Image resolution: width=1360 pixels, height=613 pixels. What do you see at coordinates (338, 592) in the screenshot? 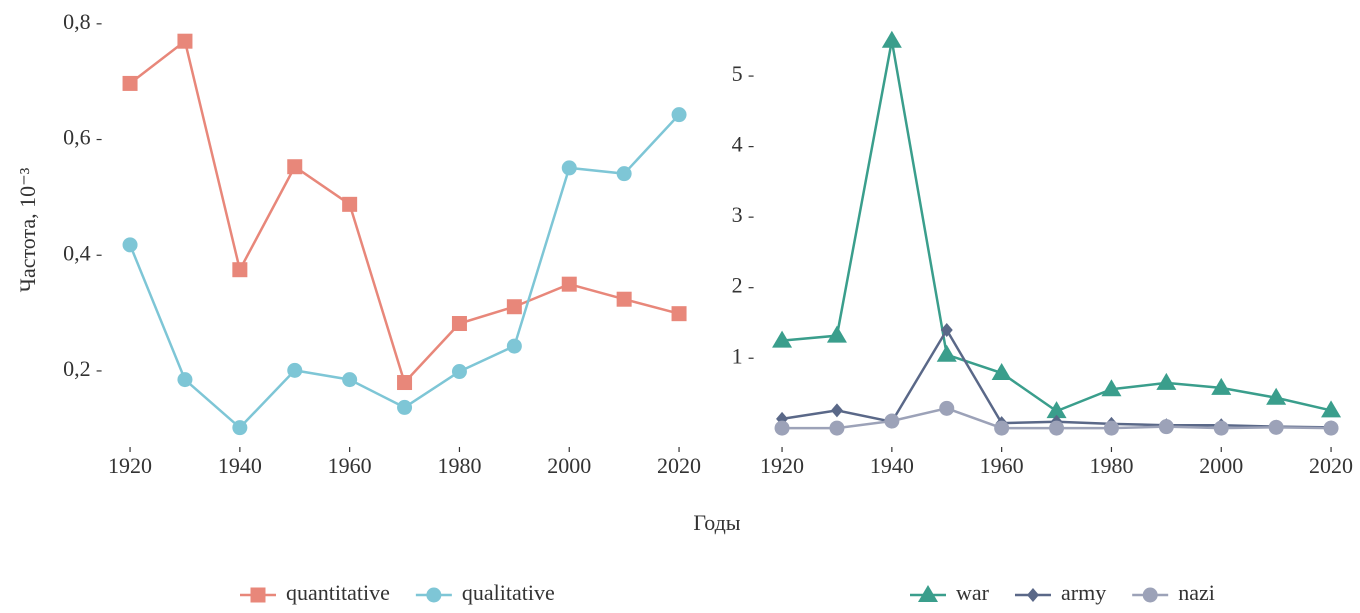
I see `legend-label: quantitative` at bounding box center [338, 592].